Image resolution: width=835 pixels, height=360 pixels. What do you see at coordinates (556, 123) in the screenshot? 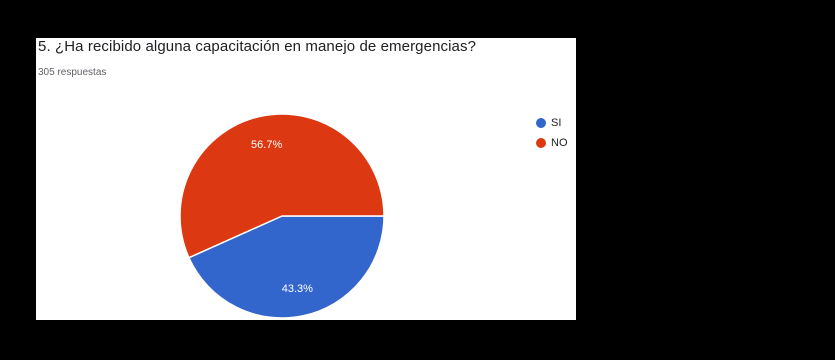
I see `legend-label-si: SI` at bounding box center [556, 123].